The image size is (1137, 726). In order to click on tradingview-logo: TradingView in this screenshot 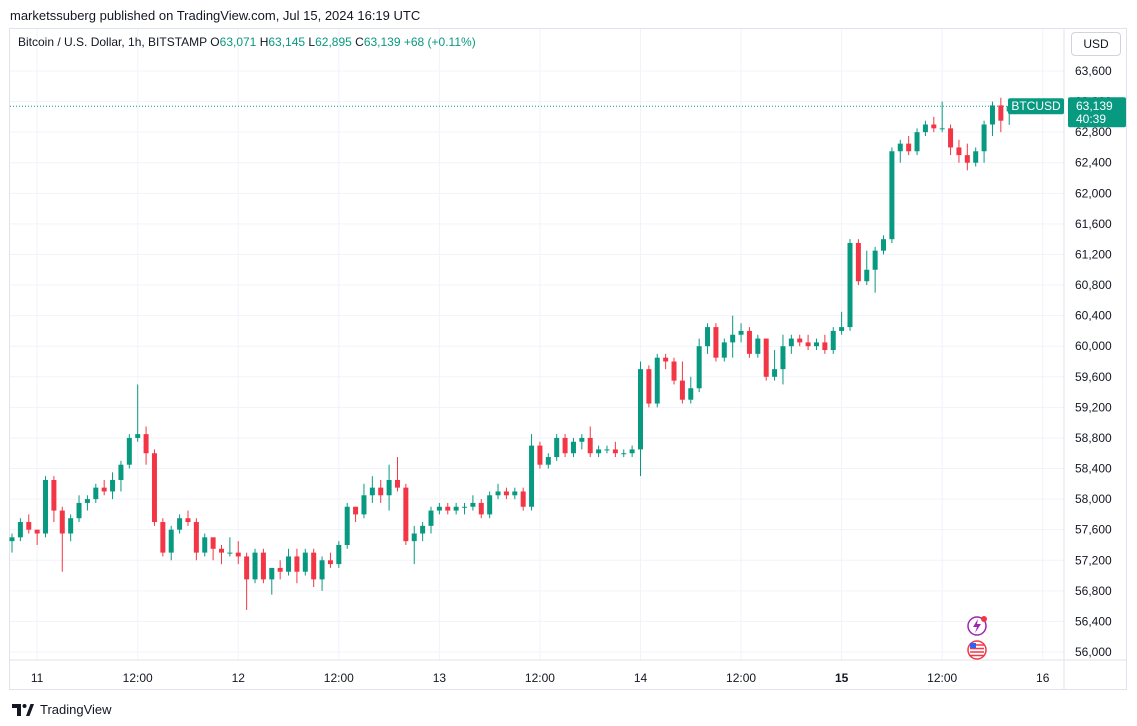, I will do `click(62, 709)`.